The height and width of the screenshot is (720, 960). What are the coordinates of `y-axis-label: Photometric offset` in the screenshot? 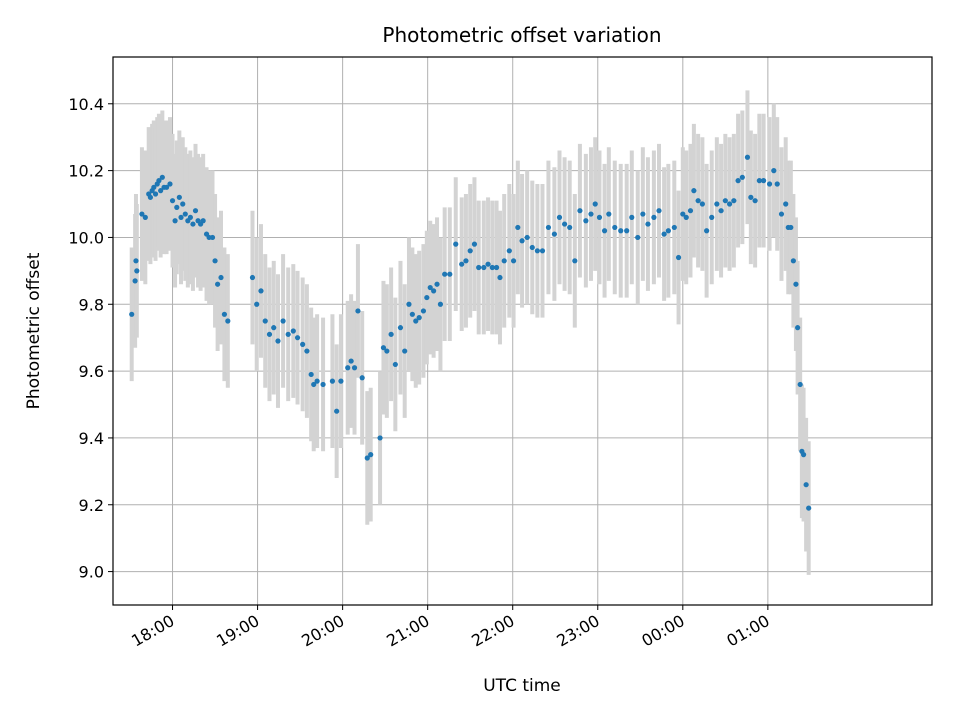 It's located at (34, 330).